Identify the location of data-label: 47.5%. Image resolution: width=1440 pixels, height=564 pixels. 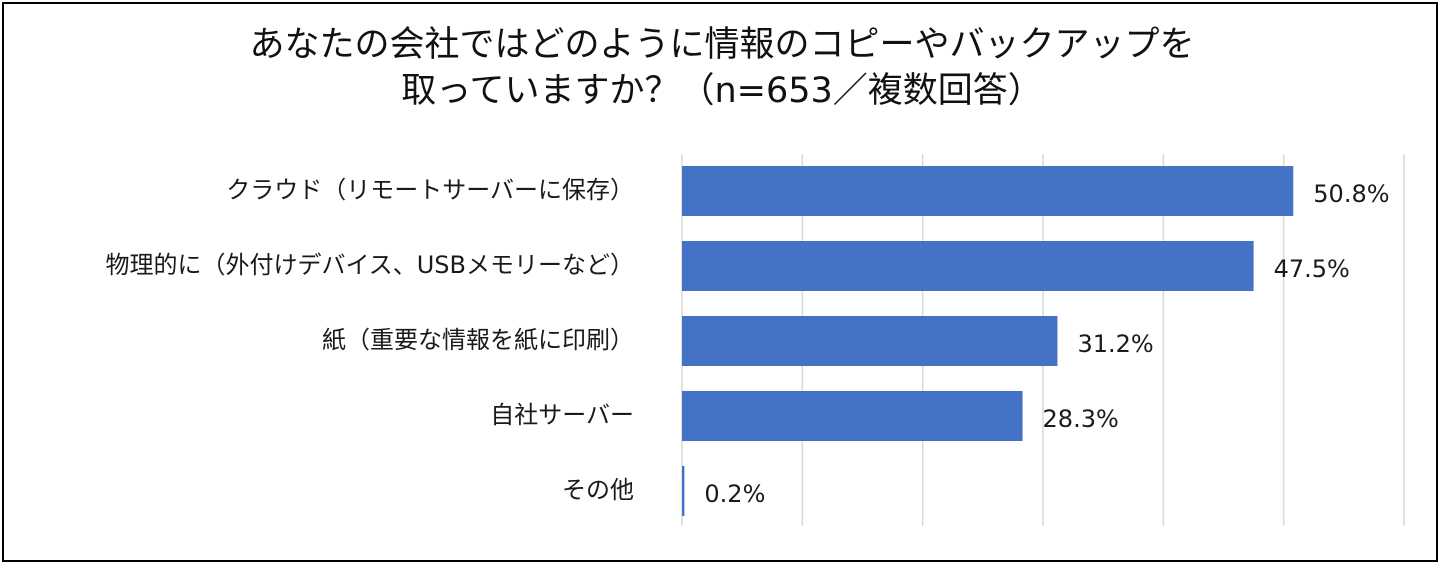
(1312, 269).